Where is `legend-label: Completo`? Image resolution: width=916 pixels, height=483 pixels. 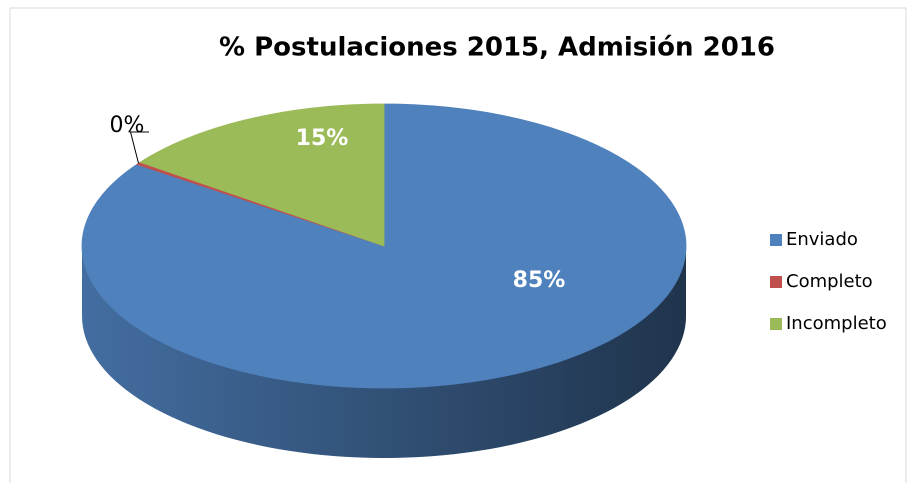
legend-label: Completo is located at coordinates (829, 281).